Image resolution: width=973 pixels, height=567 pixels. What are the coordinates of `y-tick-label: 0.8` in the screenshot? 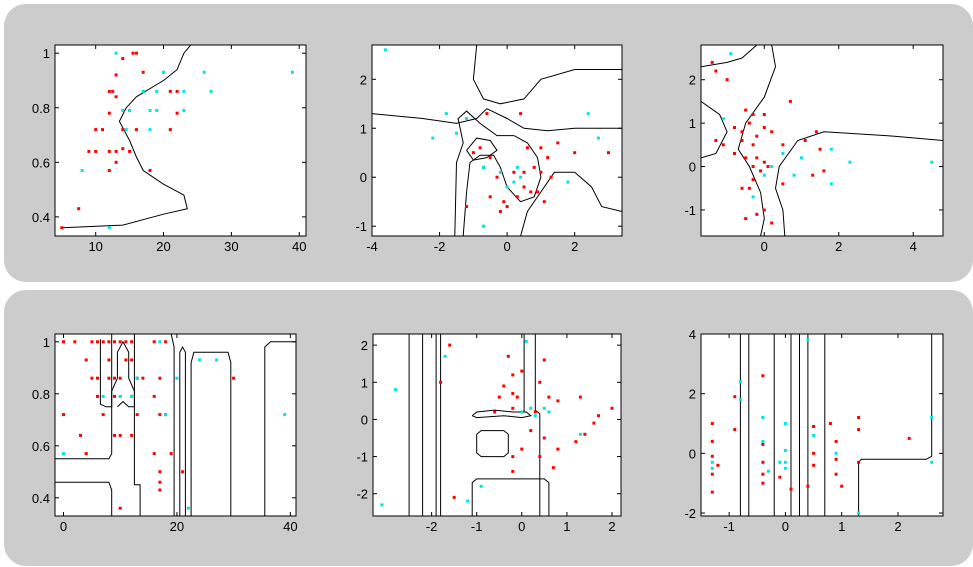 It's located at (41, 394).